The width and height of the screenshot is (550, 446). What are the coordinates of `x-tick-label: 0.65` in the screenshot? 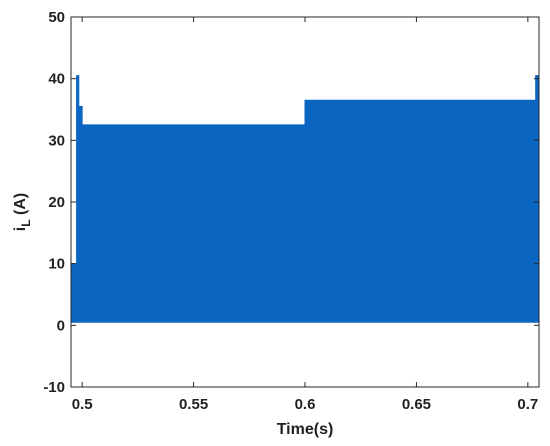 It's located at (416, 404).